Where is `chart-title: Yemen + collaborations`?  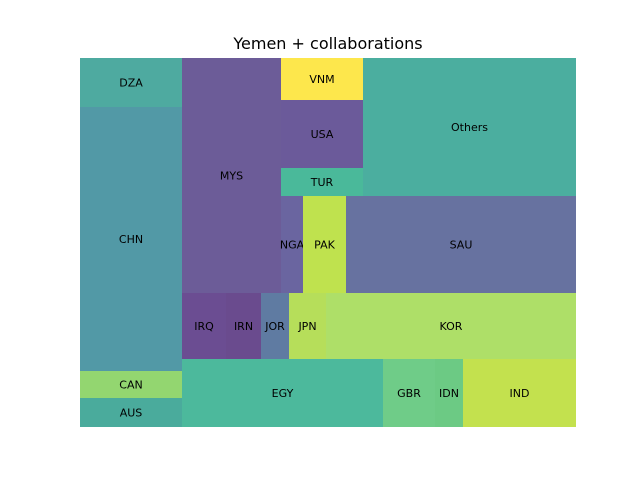 chart-title: Yemen + collaborations is located at coordinates (327, 43).